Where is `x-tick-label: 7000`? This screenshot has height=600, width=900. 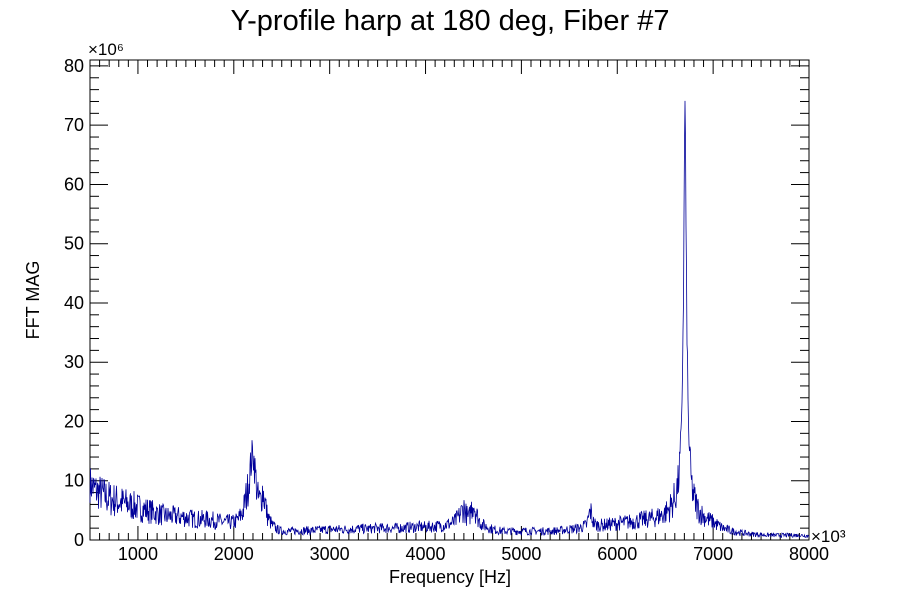 x-tick-label: 7000 is located at coordinates (713, 554).